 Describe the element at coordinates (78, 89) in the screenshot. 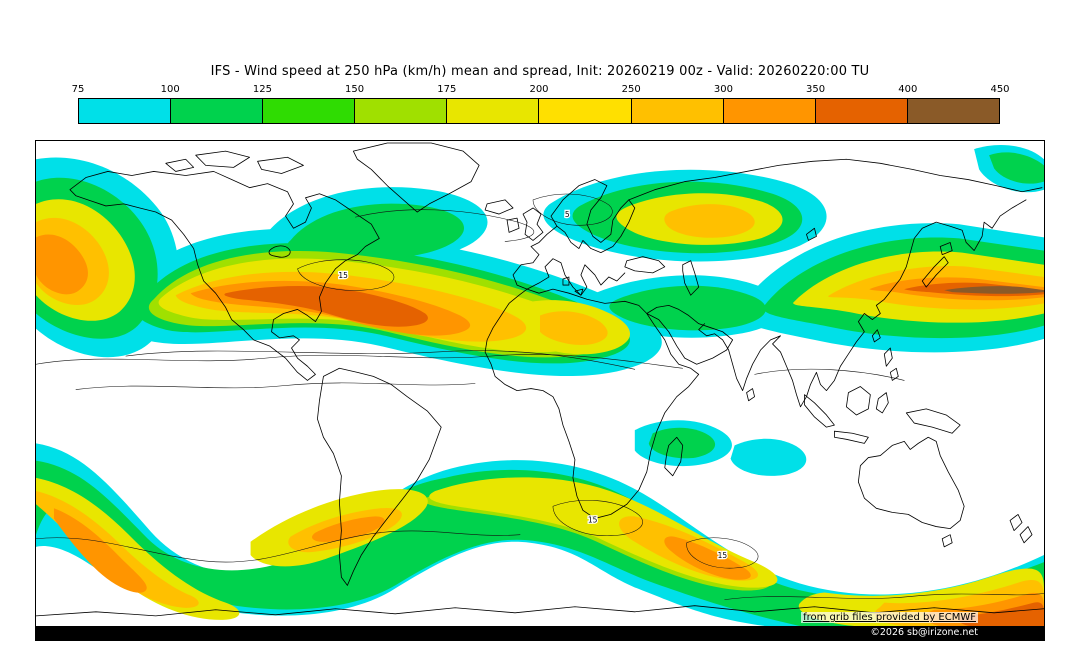

I see `colorbar-tick-label: 75` at that location.